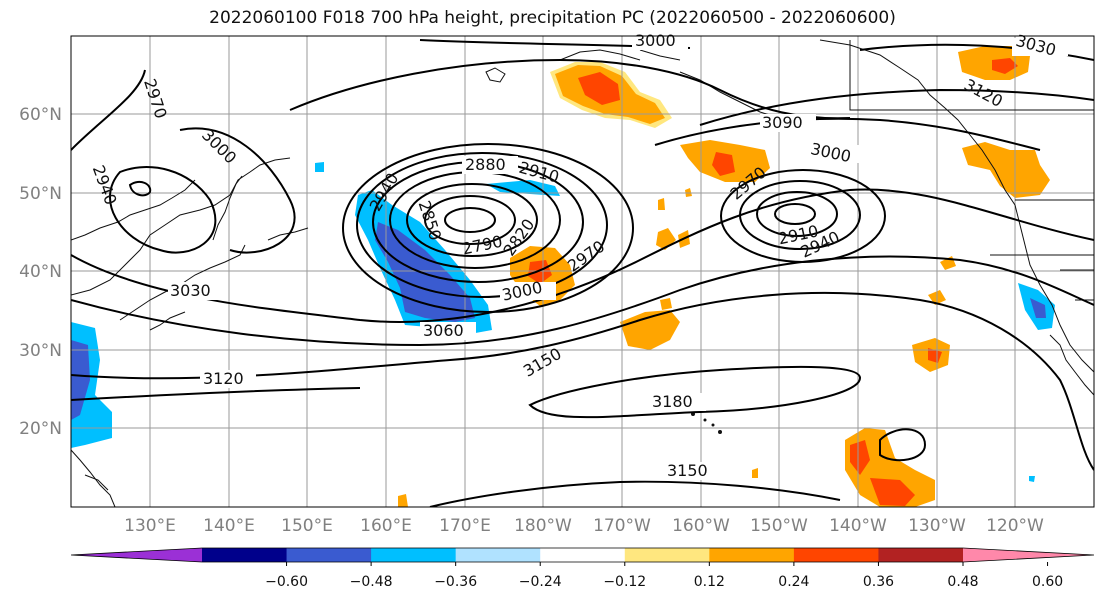  I want to click on colorbar-segments, so click(582, 555).